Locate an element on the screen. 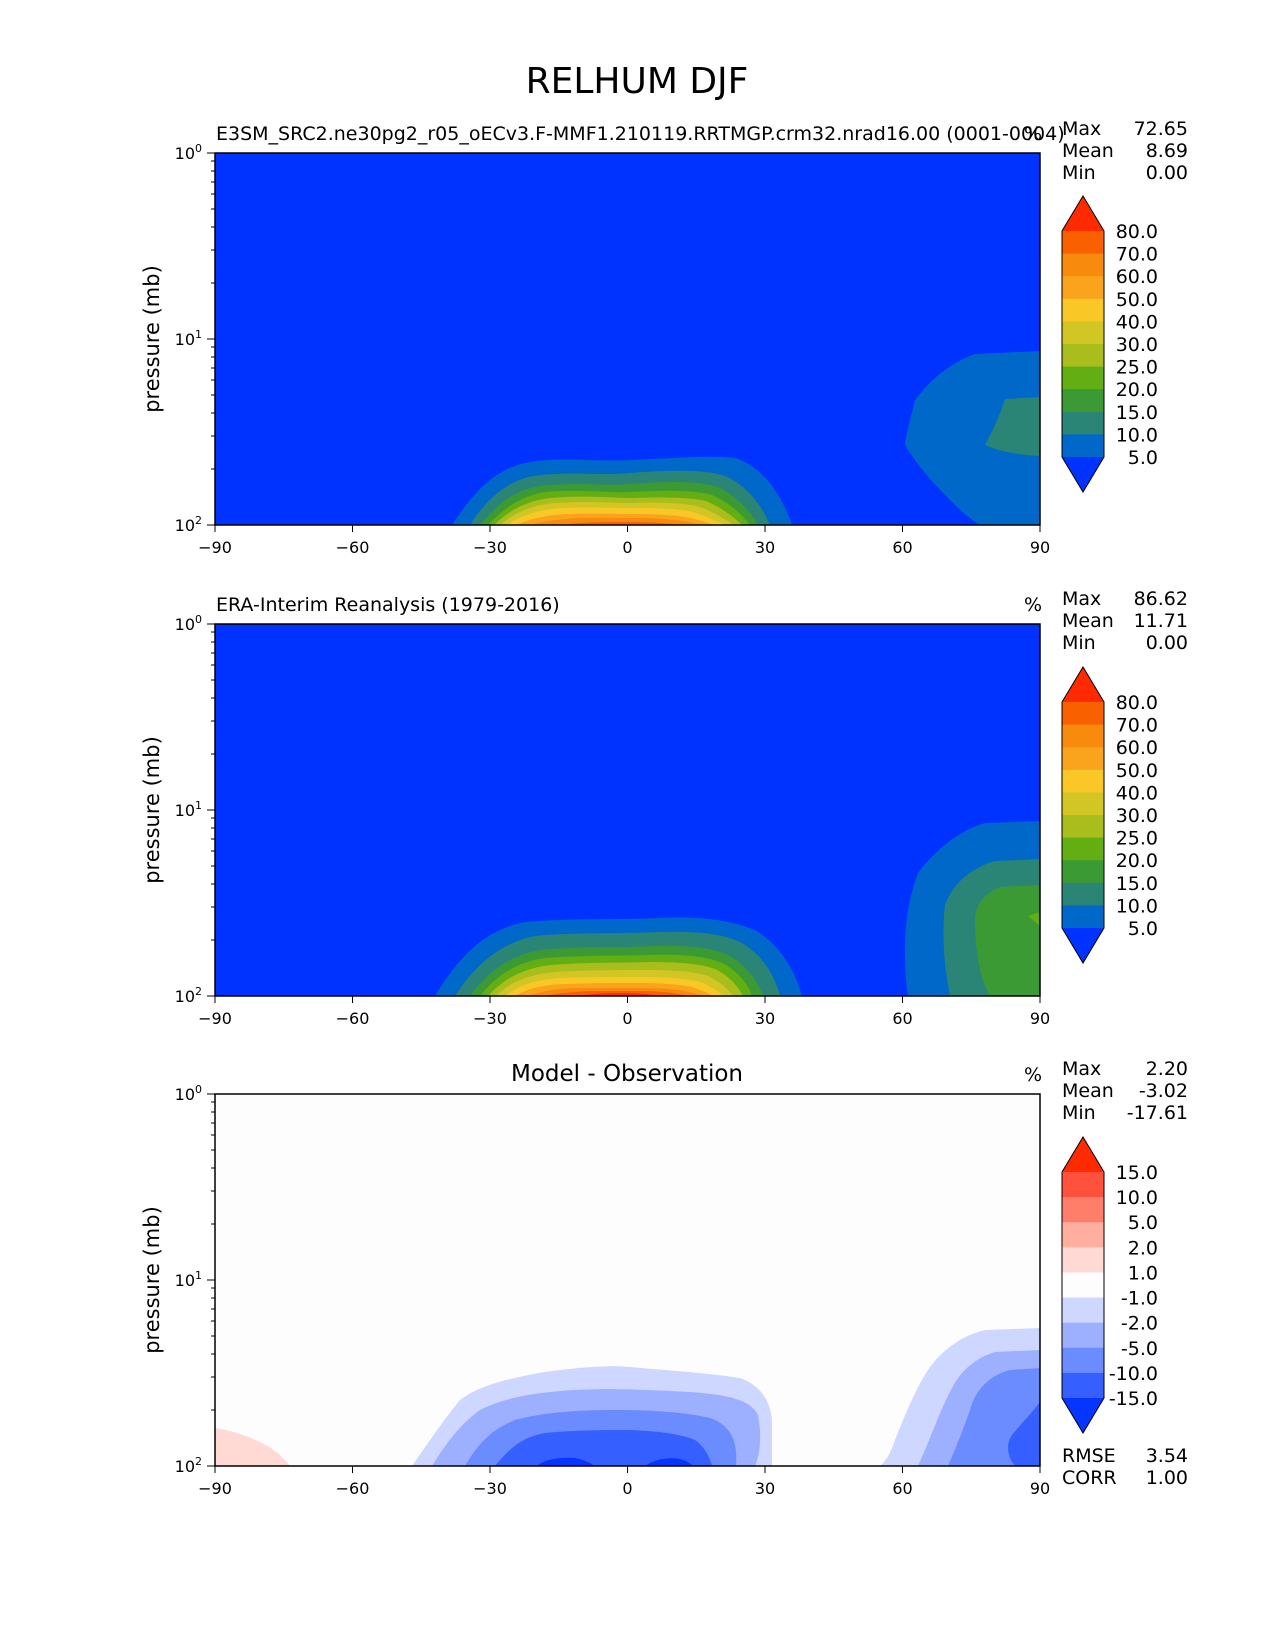  corr-label: CORR is located at coordinates (1089, 1478).